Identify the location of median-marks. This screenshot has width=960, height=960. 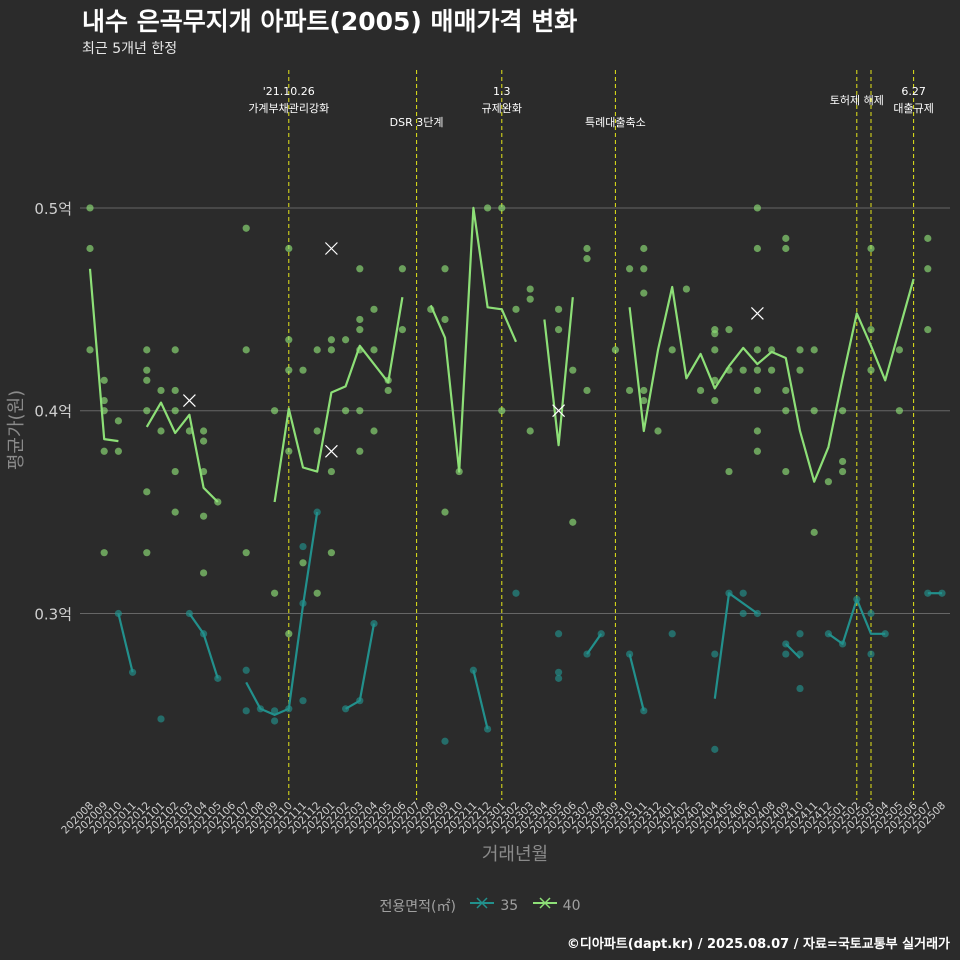
(473, 350).